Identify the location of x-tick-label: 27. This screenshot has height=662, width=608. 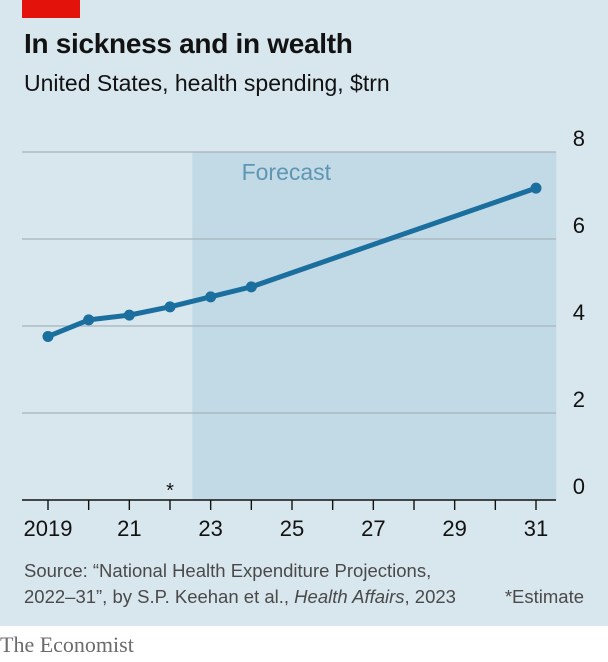
(373, 528).